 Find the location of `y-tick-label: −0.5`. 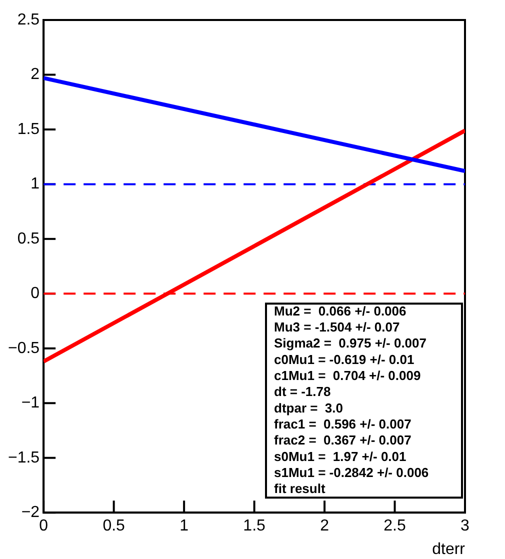

y-tick-label: −0.5 is located at coordinates (24, 348).